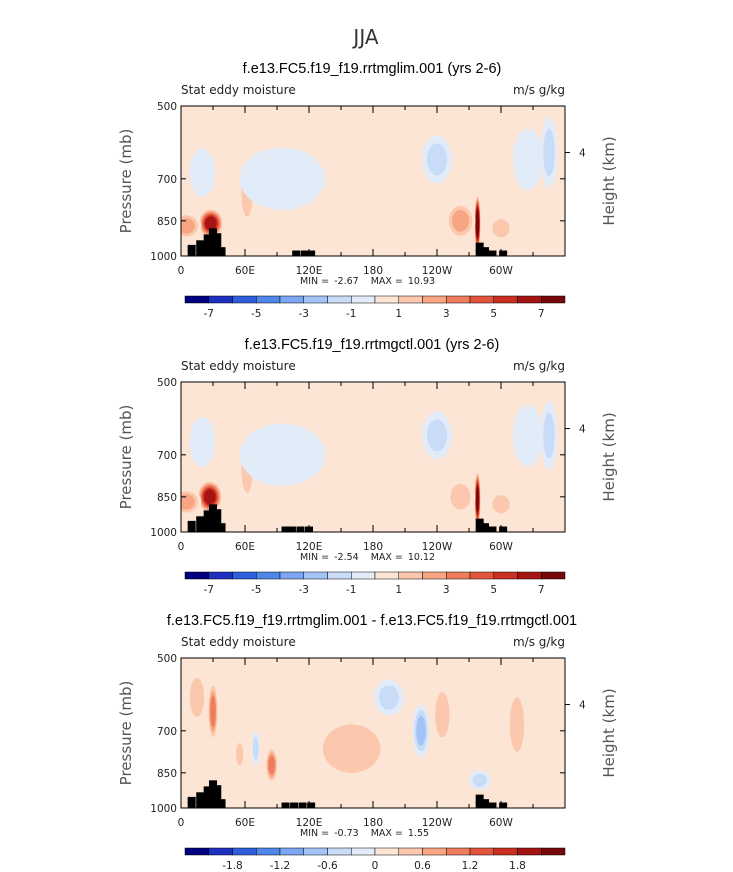 This screenshot has width=733, height=872. I want to click on panel-2-ytick-4: 1000, so click(163, 533).